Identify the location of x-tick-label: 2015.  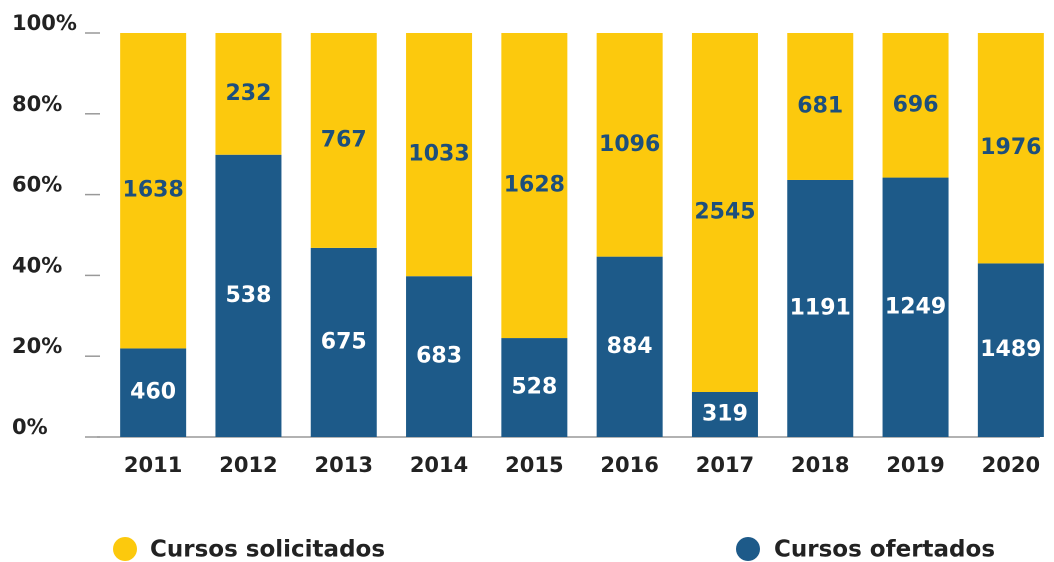
(534, 465).